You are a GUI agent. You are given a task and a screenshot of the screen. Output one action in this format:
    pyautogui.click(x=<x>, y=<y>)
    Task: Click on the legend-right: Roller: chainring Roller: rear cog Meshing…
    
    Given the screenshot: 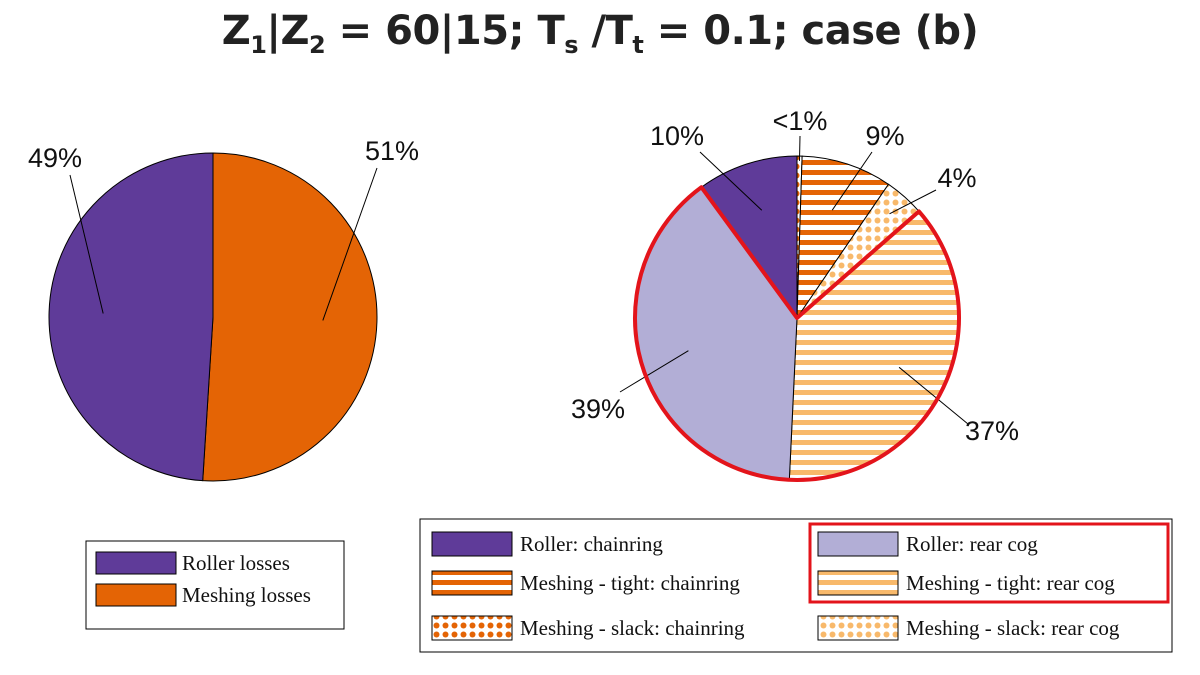 What is the action you would take?
    pyautogui.click(x=796, y=585)
    